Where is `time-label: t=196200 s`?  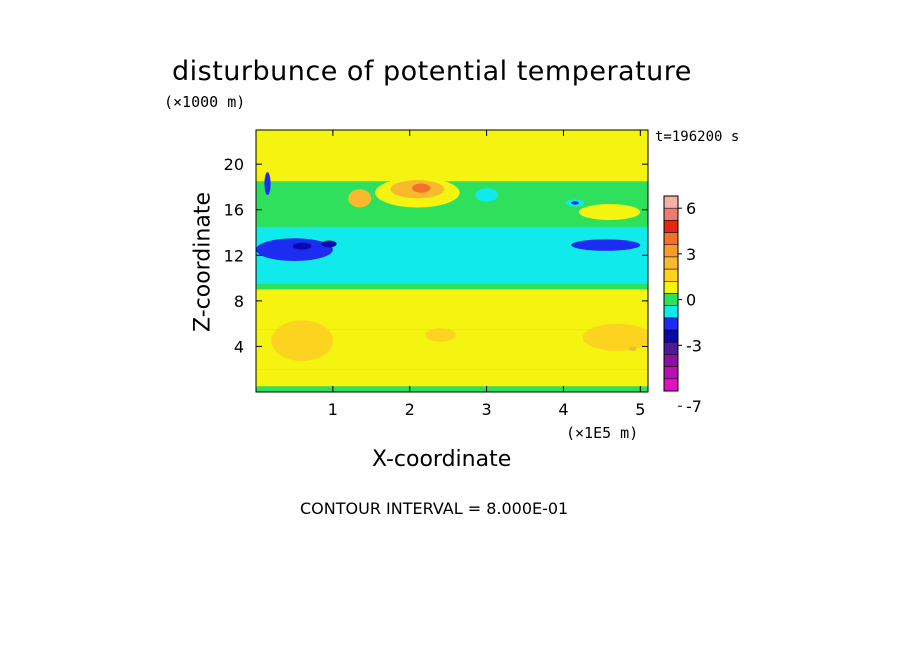
time-label: t=196200 s is located at coordinates (697, 137).